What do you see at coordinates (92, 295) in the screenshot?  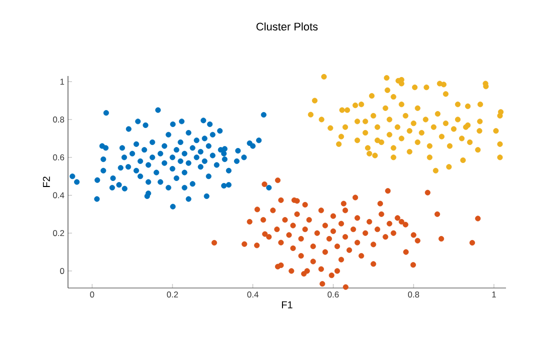 I see `x-tick-label: 0` at bounding box center [92, 295].